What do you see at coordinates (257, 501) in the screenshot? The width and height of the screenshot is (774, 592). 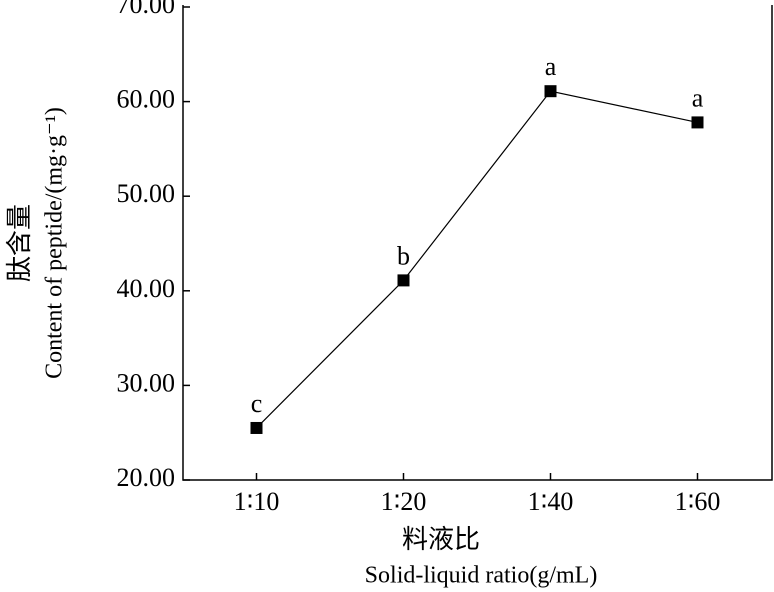 I see `x-tick-label: 1∶10` at bounding box center [257, 501].